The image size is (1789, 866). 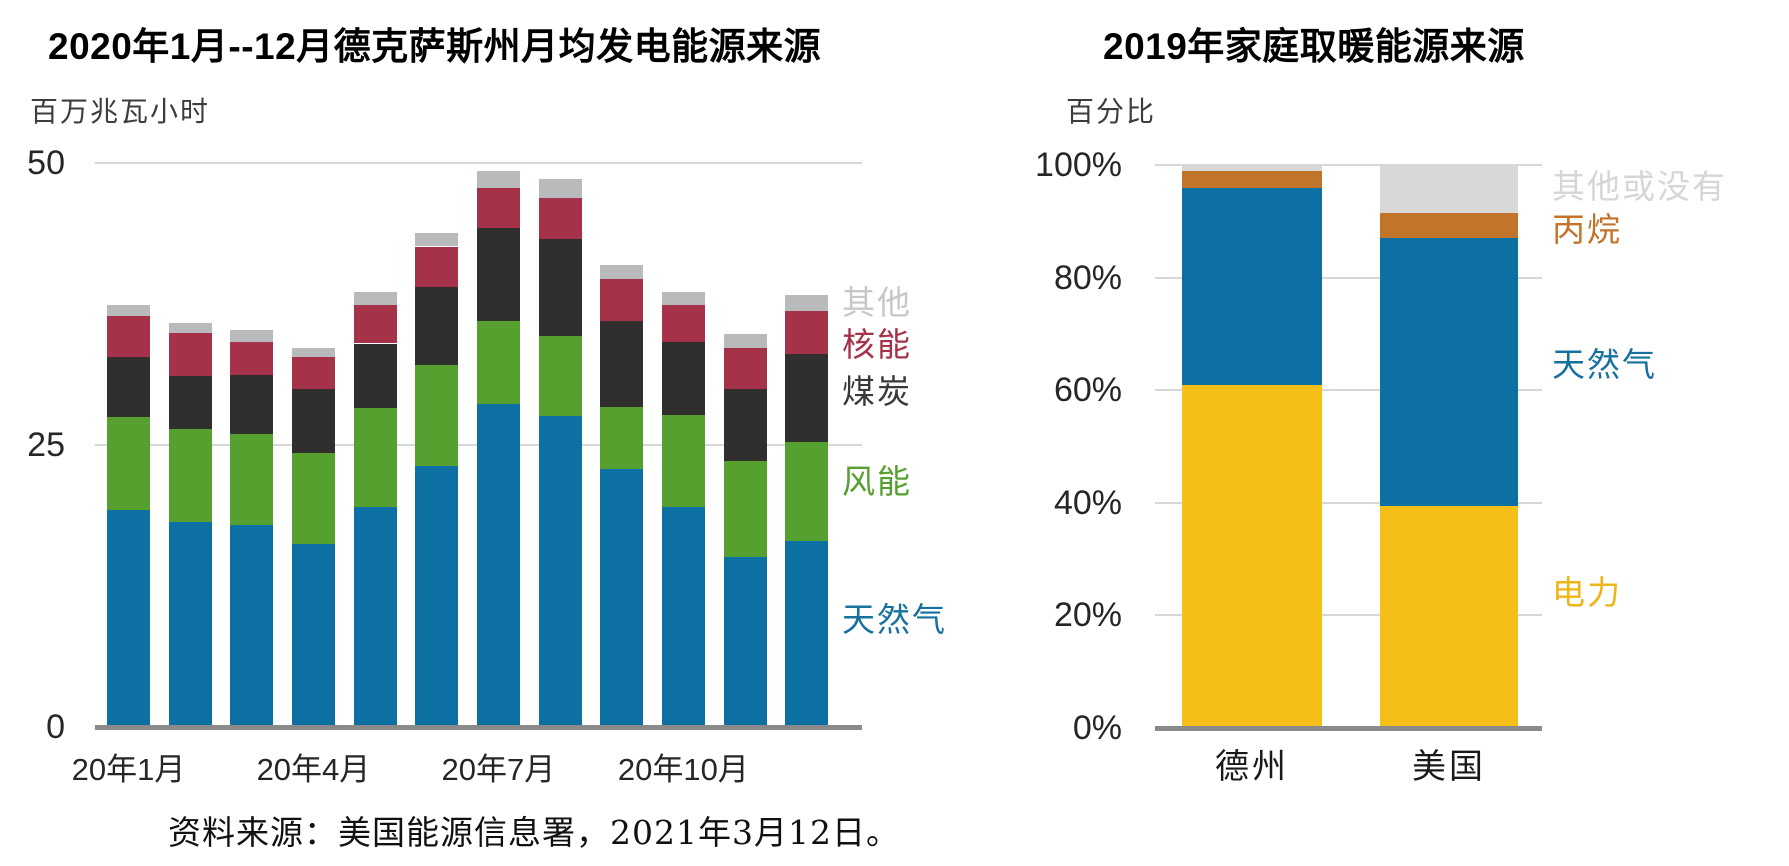 I want to click on y-tick-label: 20%, so click(x=1087, y=615).